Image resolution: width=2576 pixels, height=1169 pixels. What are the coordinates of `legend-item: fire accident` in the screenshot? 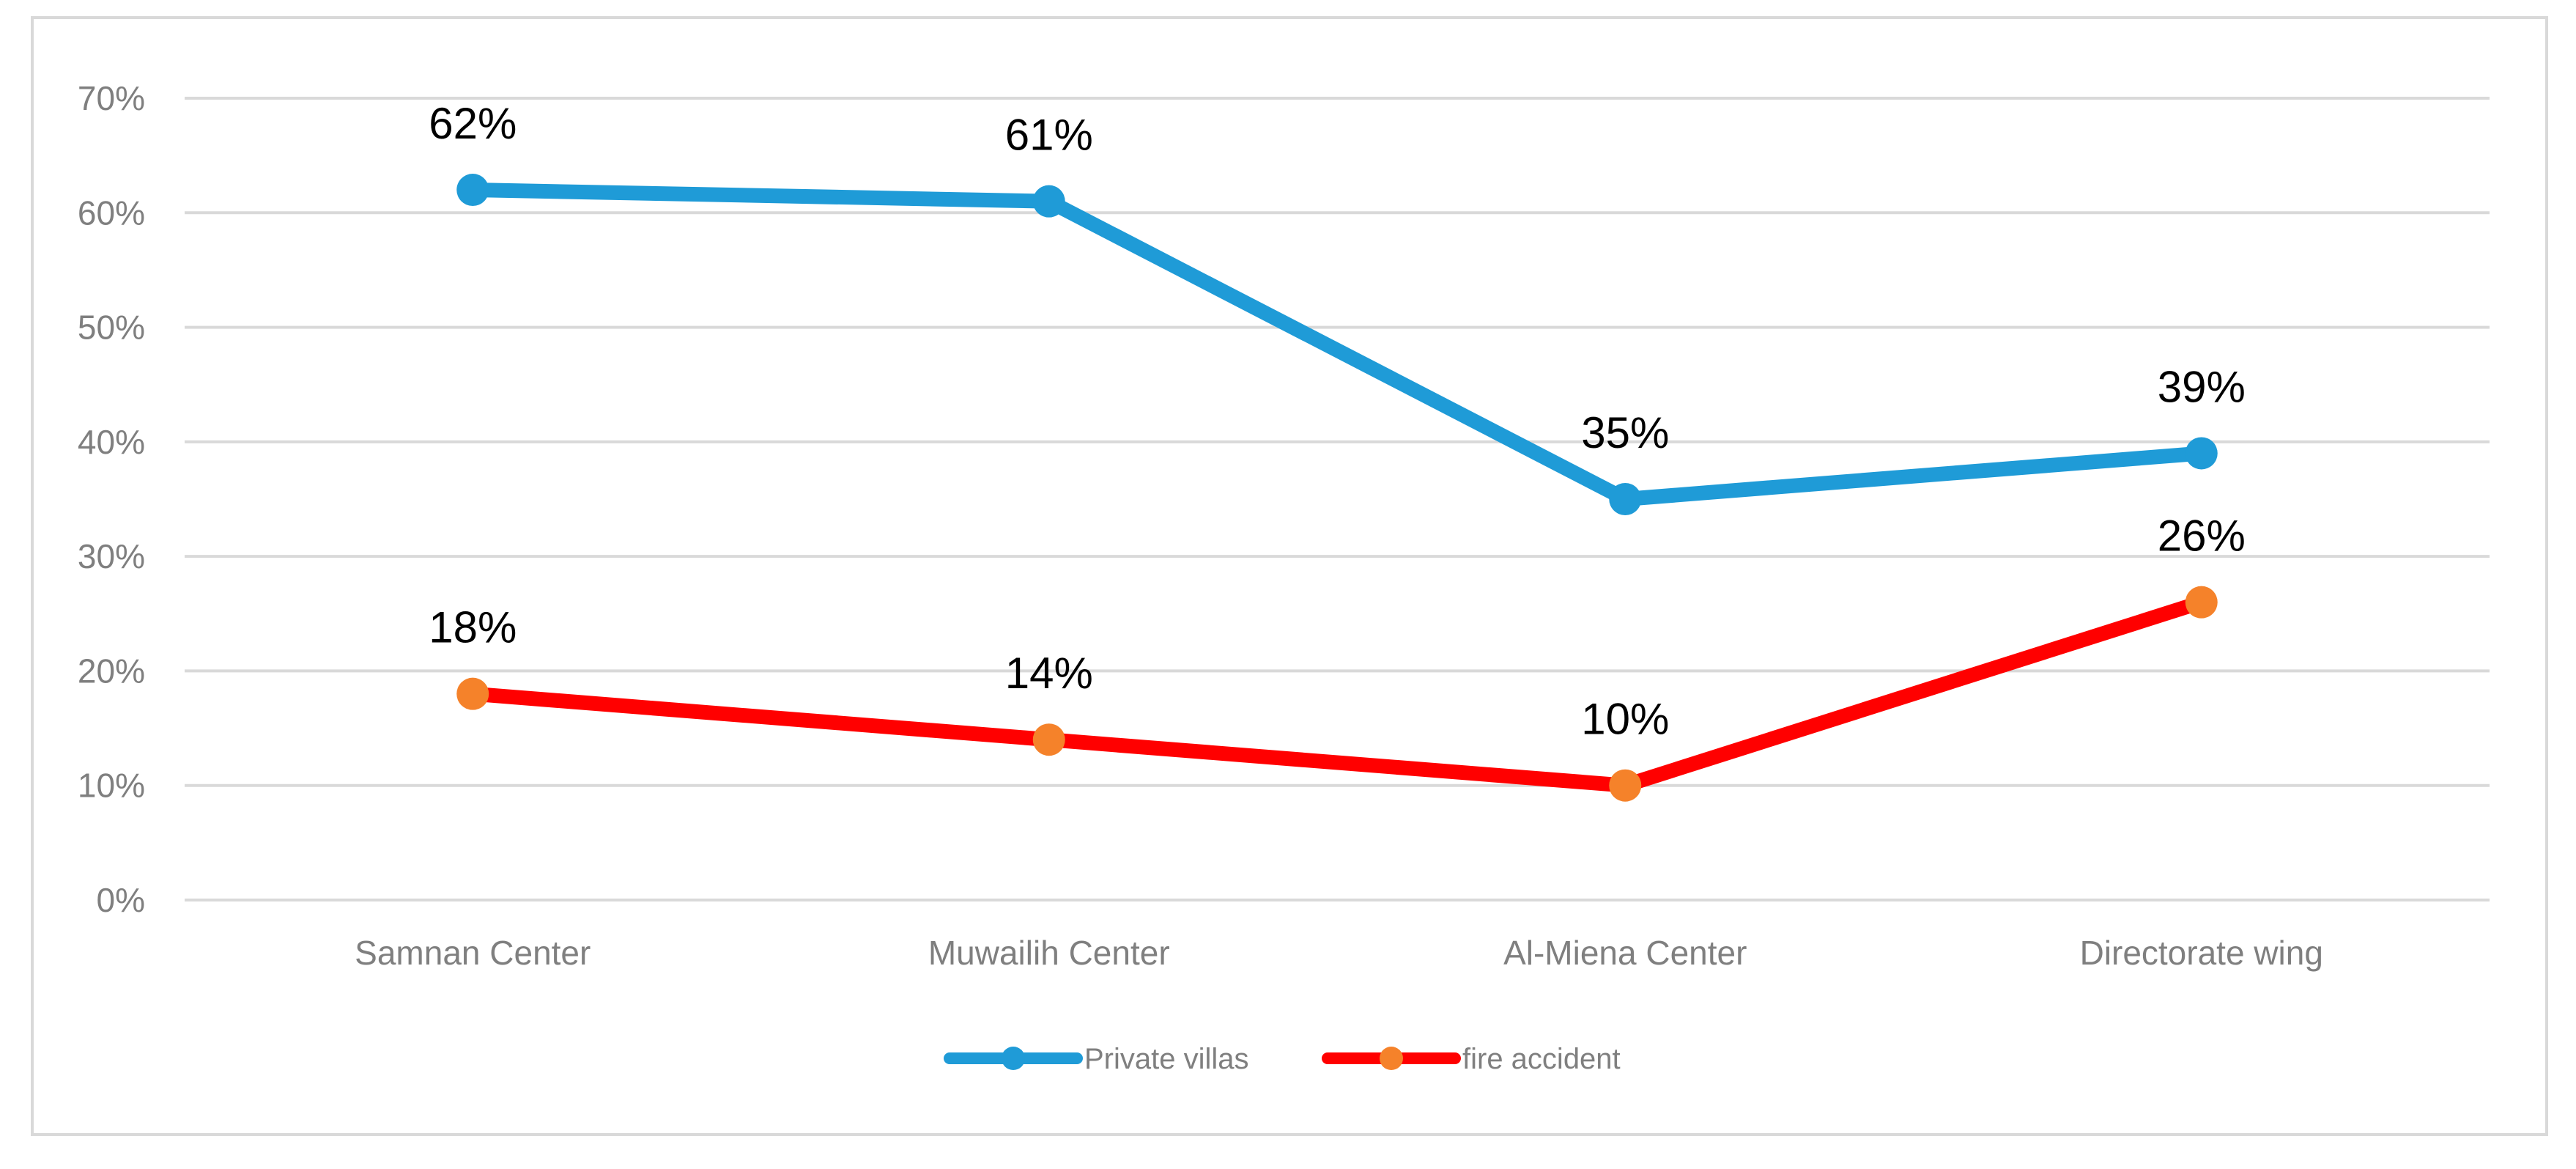 It's located at (1471, 1059).